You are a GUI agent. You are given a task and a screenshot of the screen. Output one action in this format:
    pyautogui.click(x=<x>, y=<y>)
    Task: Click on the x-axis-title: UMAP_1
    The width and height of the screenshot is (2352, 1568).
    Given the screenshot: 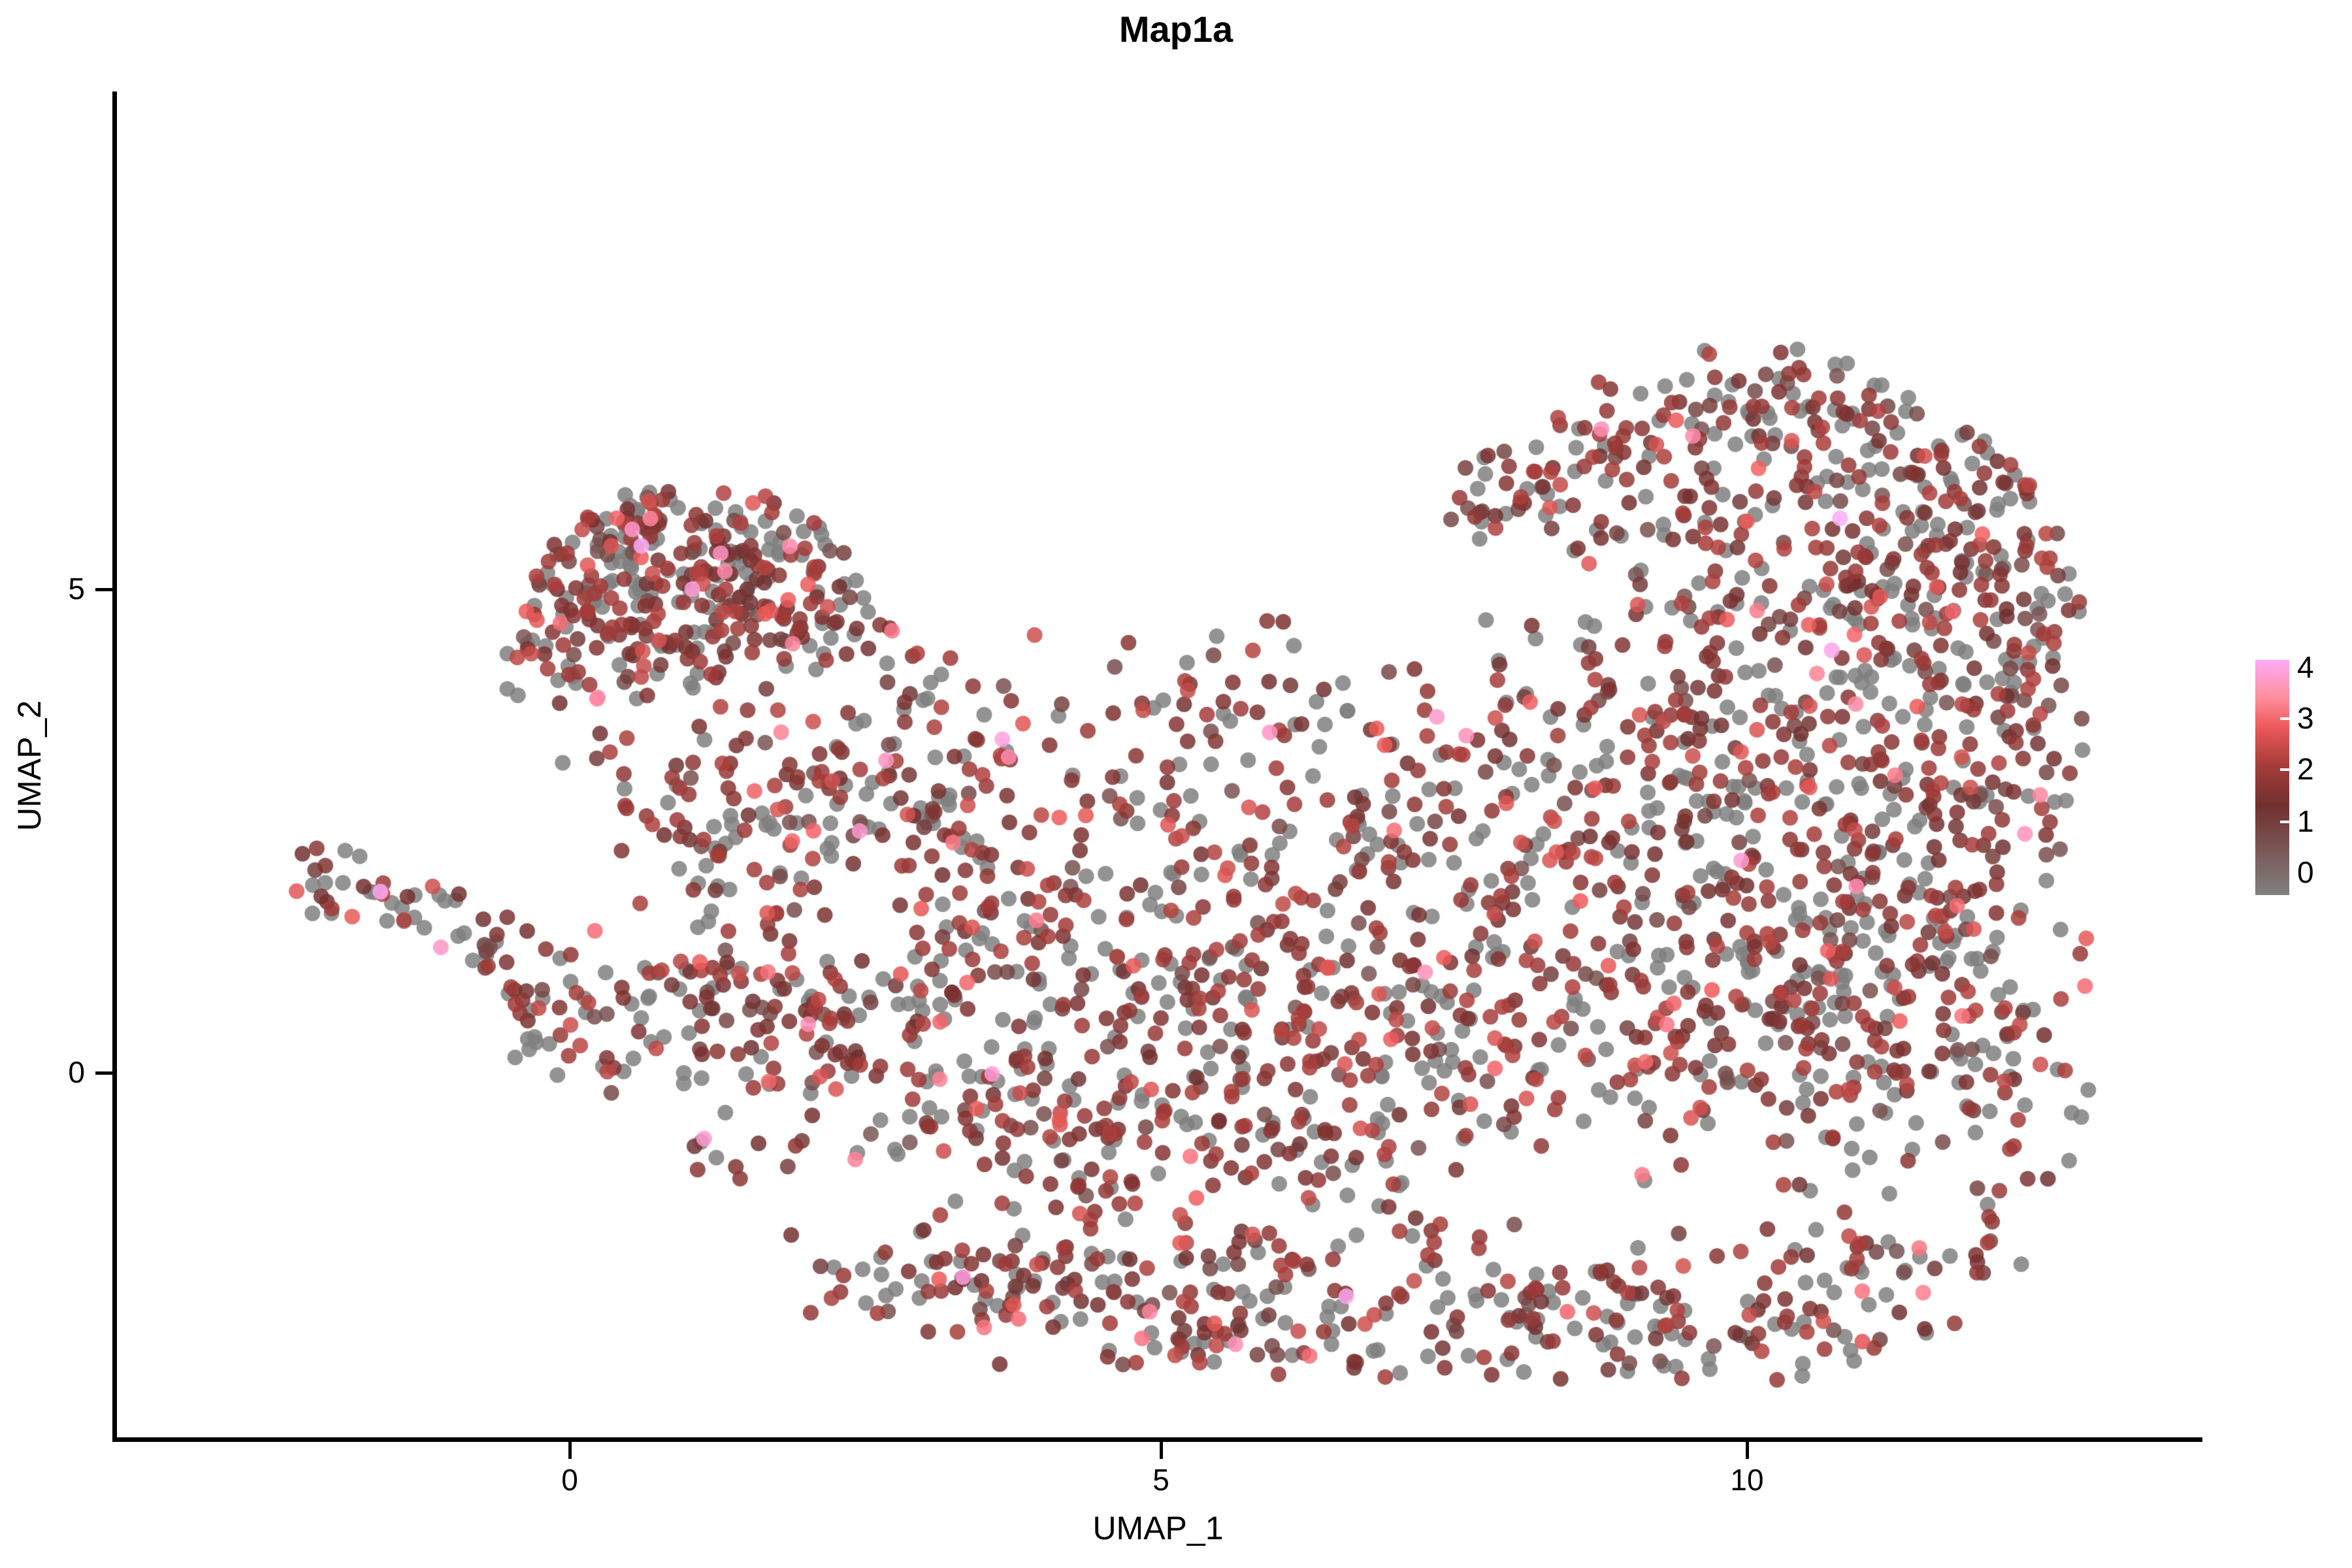 What is the action you would take?
    pyautogui.click(x=1158, y=1528)
    